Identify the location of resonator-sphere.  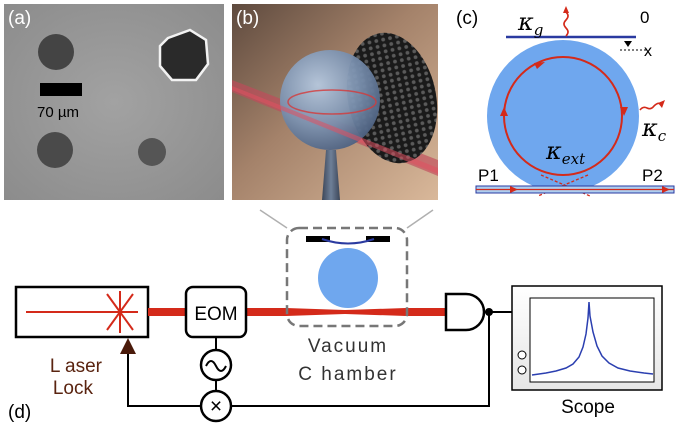
(348, 278).